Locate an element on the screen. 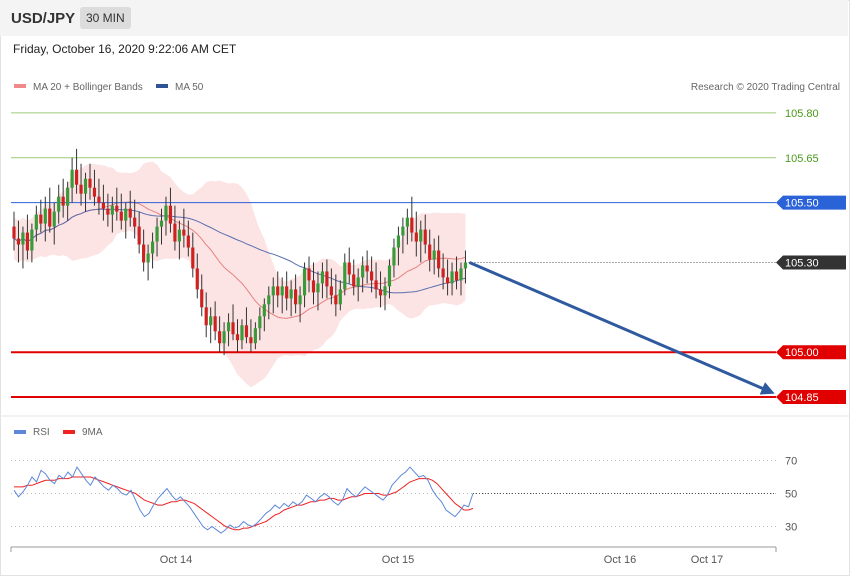 The width and height of the screenshot is (850, 576). x-axis-tick-label: Oct 17 is located at coordinates (707, 560).